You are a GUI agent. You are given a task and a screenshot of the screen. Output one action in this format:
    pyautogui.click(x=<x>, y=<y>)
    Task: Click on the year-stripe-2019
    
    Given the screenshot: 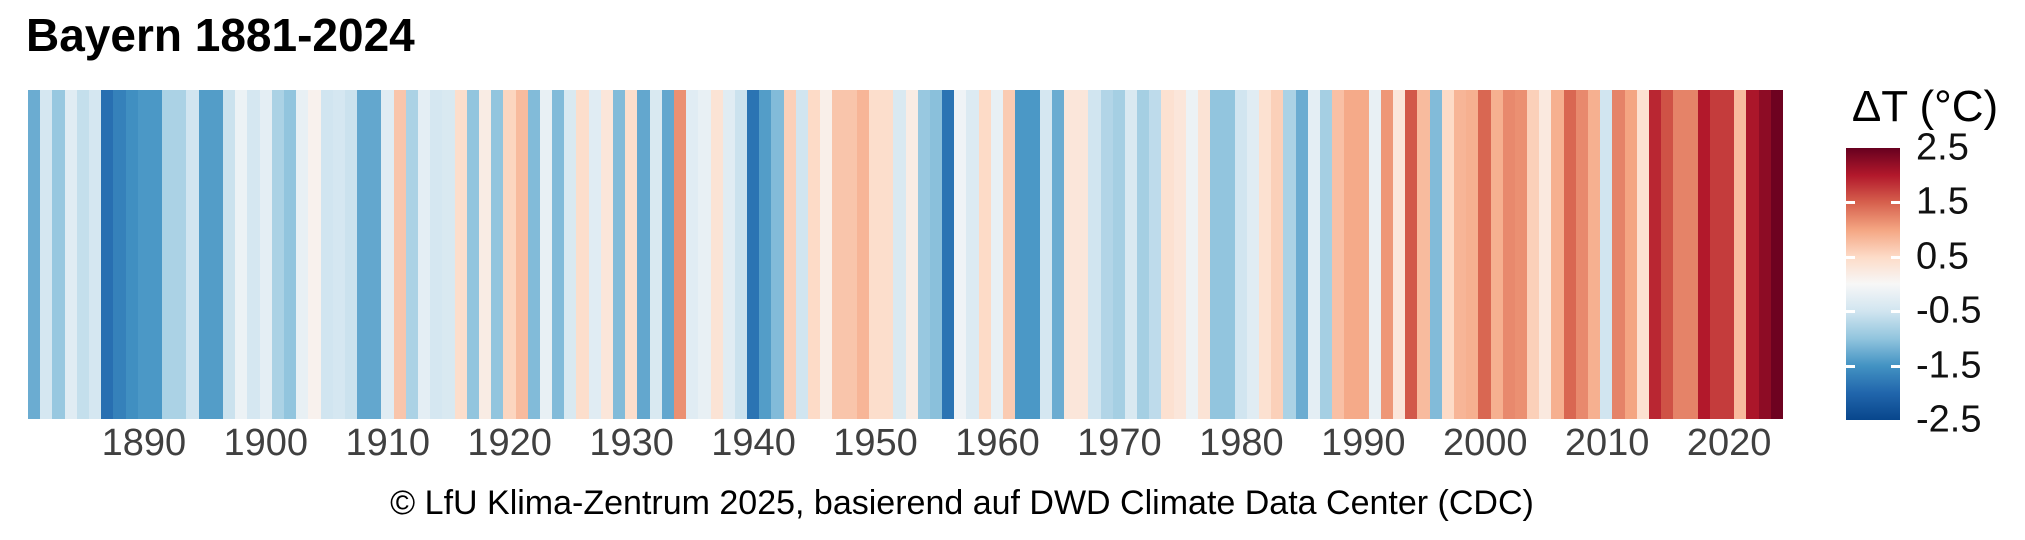 What is the action you would take?
    pyautogui.click(x=1716, y=254)
    